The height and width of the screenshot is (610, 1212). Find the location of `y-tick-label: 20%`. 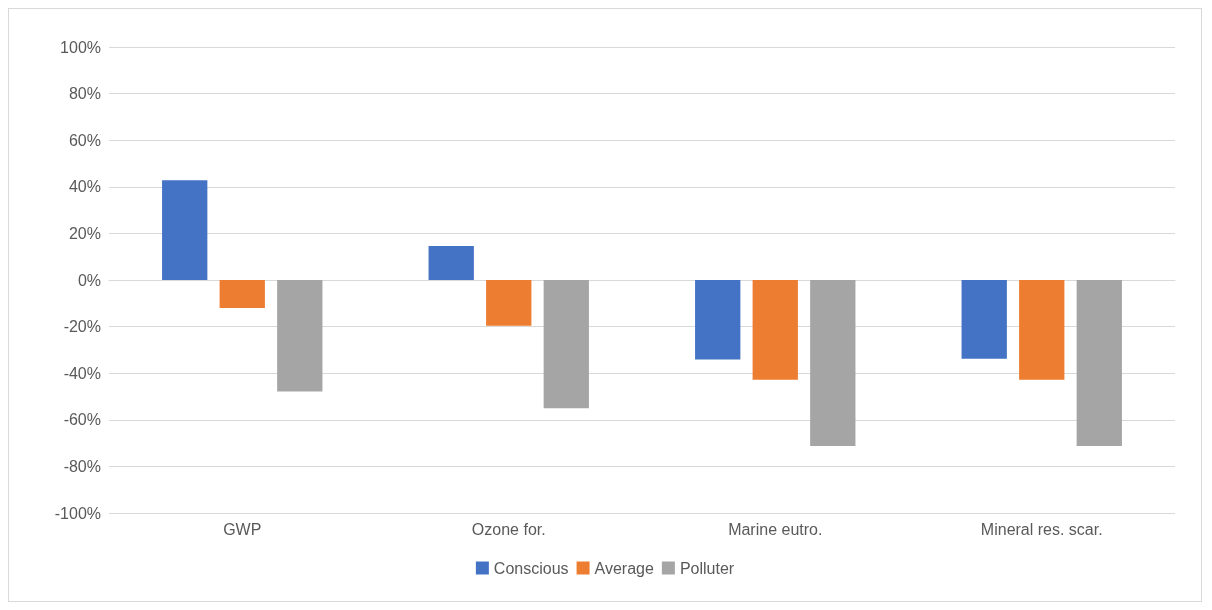

y-tick-label: 20% is located at coordinates (84, 233).